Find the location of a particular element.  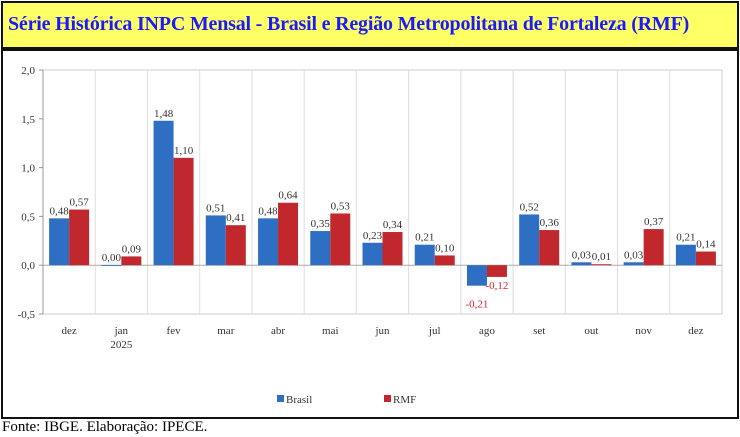

x-tick-label: abr is located at coordinates (278, 331).